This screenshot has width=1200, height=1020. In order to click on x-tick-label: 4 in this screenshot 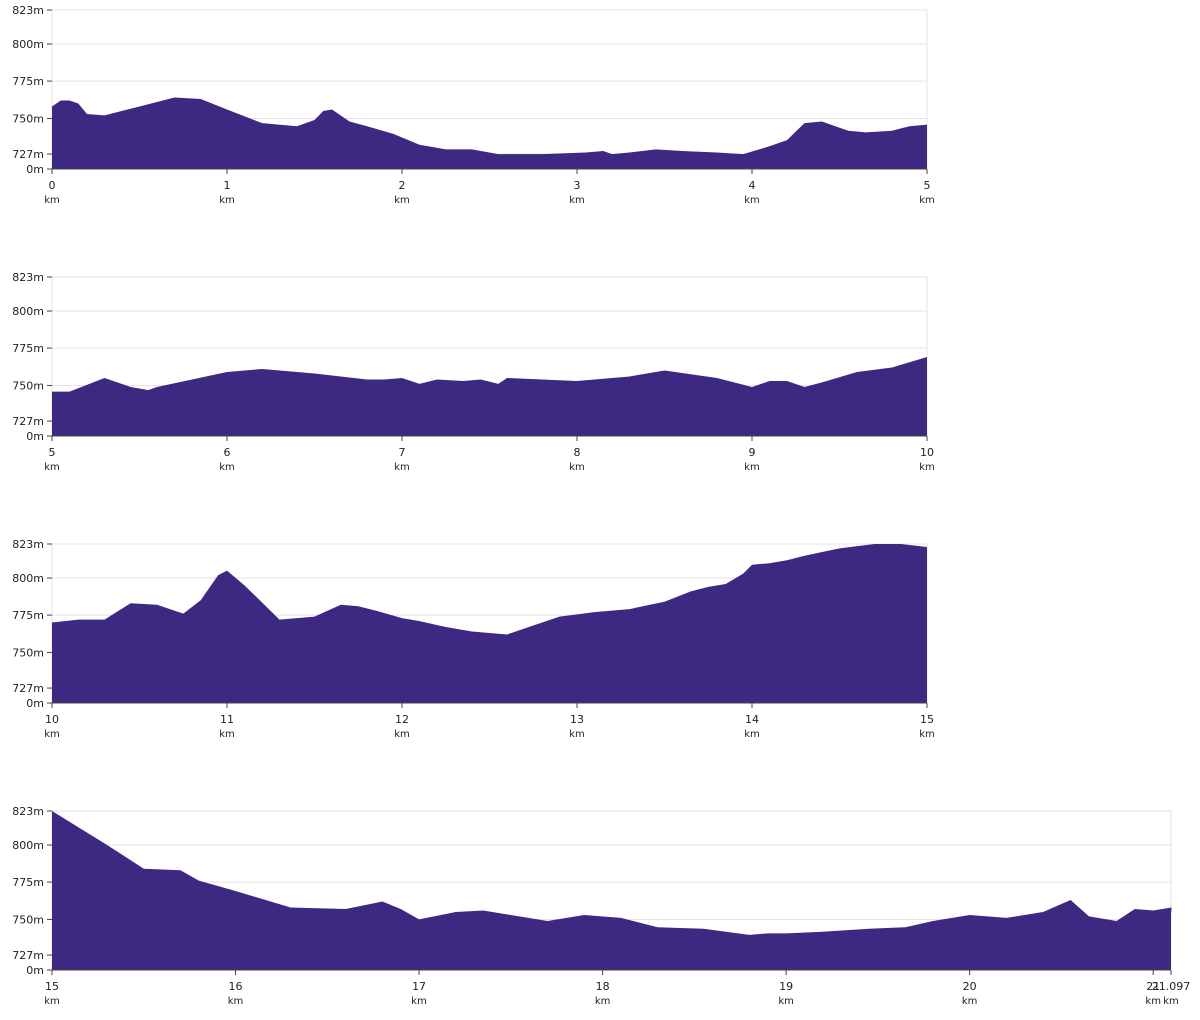, I will do `click(752, 185)`.